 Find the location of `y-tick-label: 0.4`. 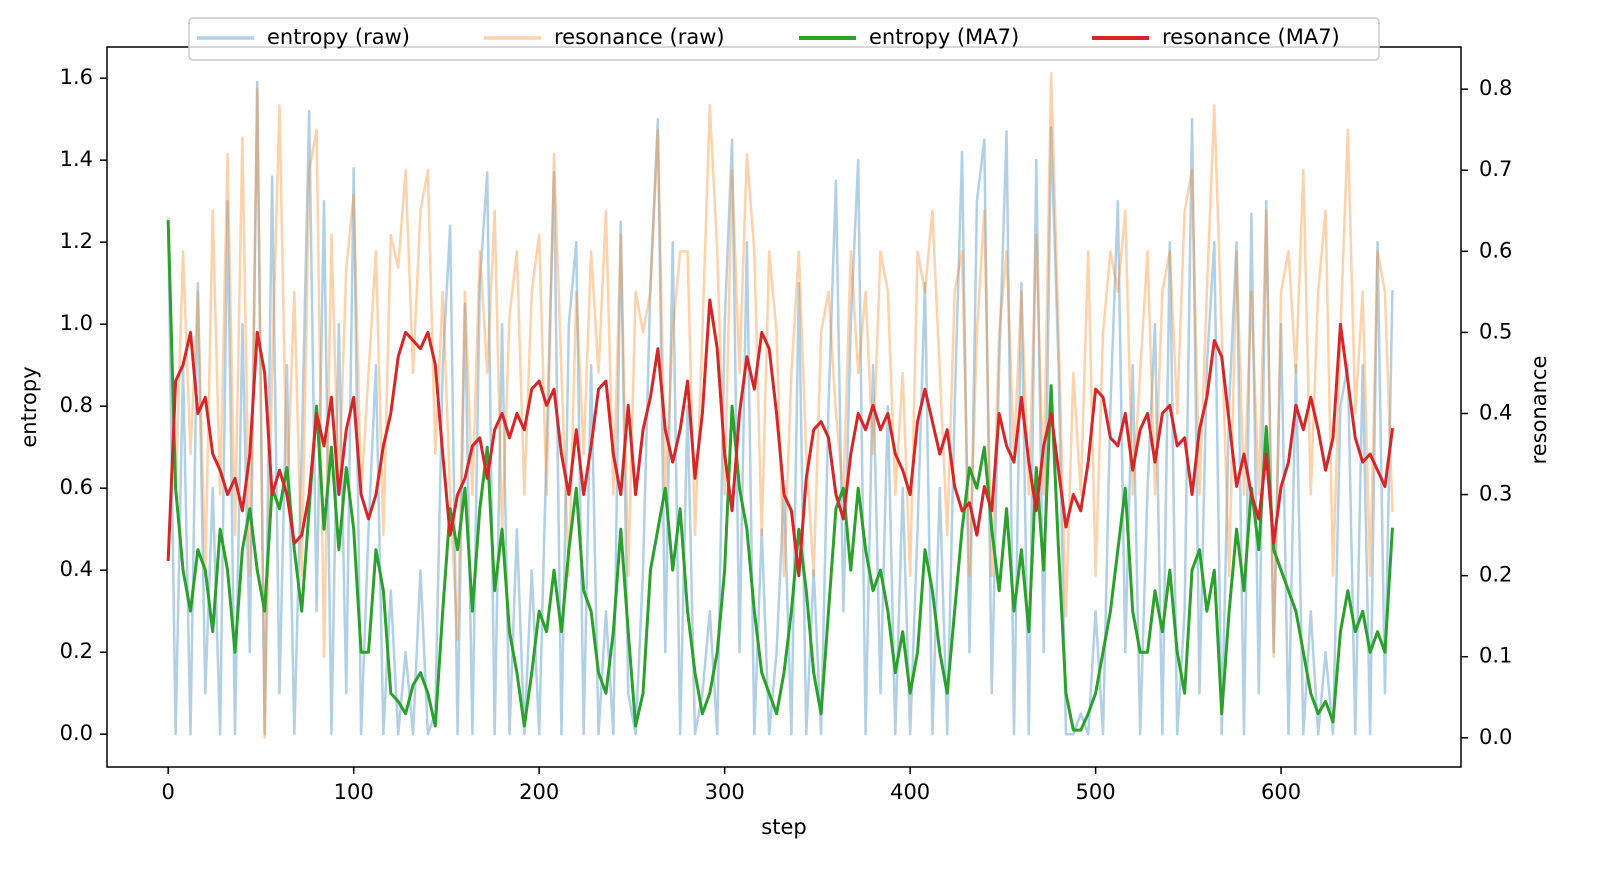

y-tick-label: 0.4 is located at coordinates (76, 569).